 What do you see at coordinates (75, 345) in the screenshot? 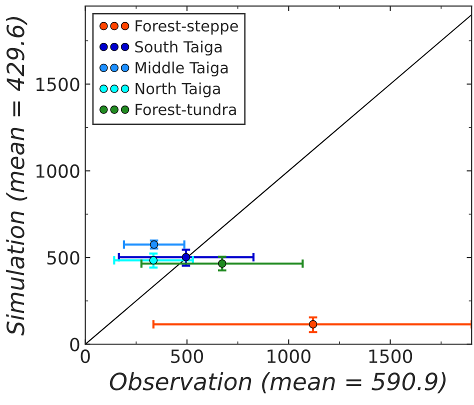
I see `y-tick-label: 0` at bounding box center [75, 345].